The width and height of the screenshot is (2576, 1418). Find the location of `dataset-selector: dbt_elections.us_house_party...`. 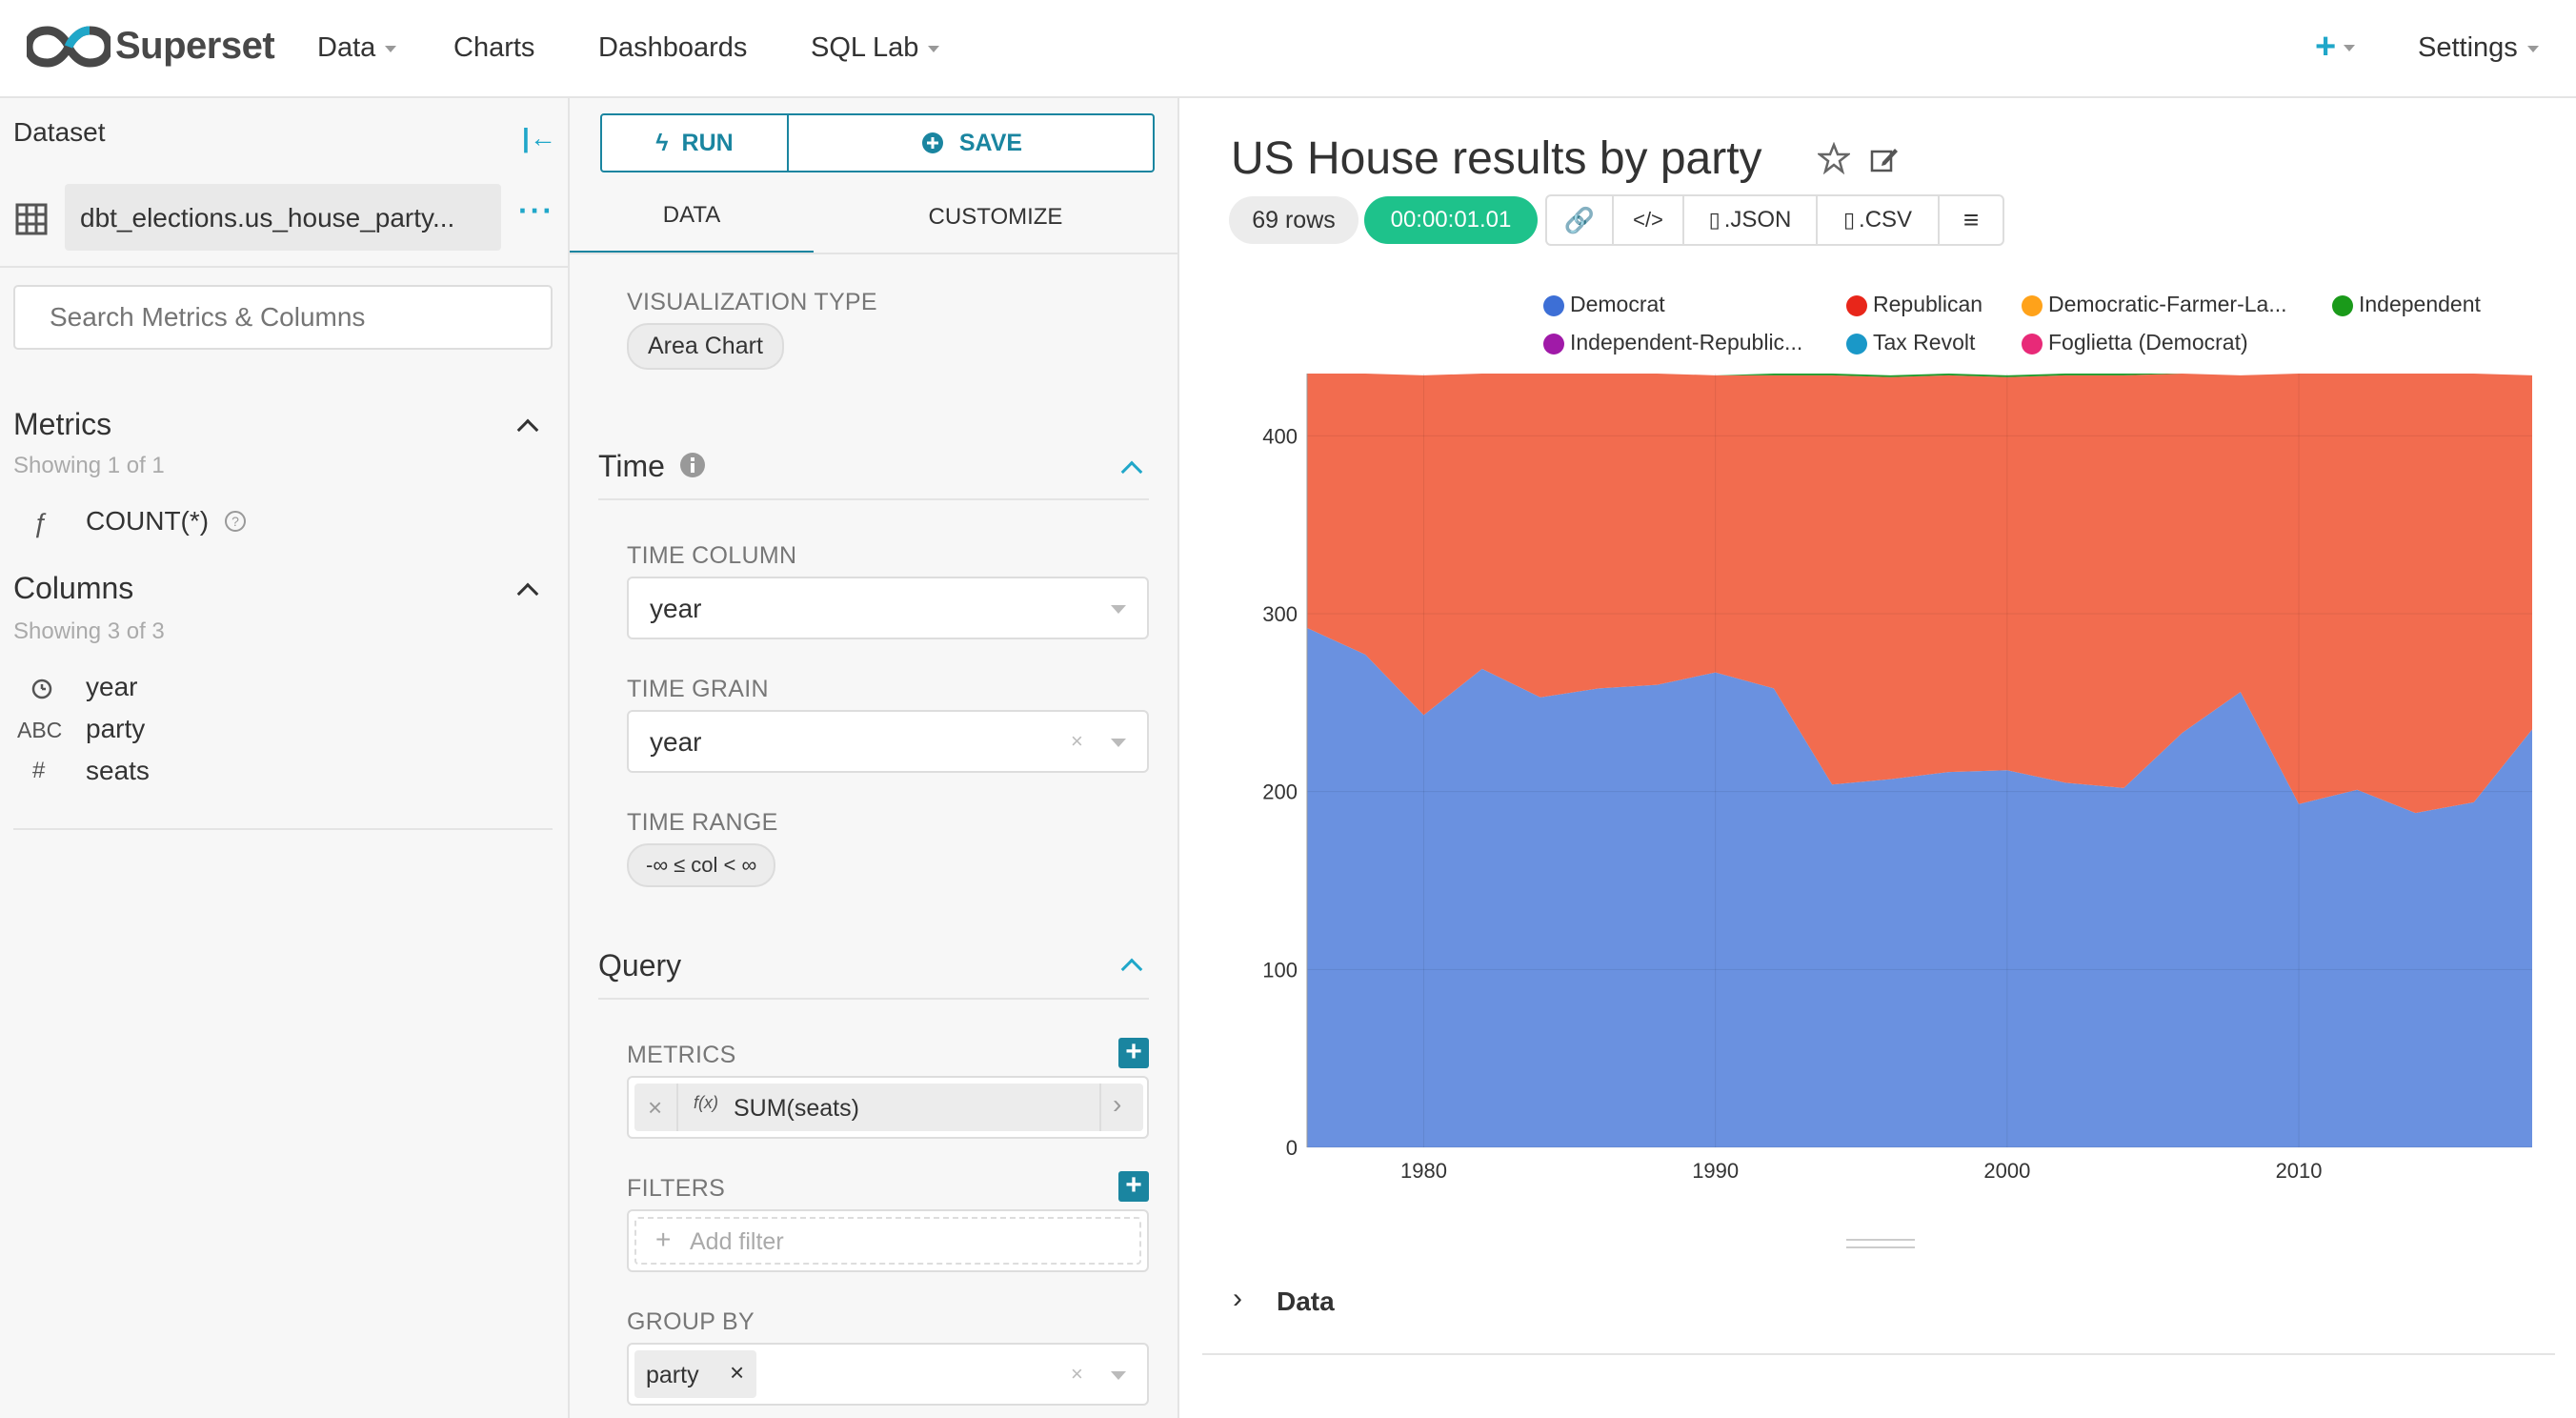

dataset-selector: dbt_elections.us_house_party... is located at coordinates (283, 217).